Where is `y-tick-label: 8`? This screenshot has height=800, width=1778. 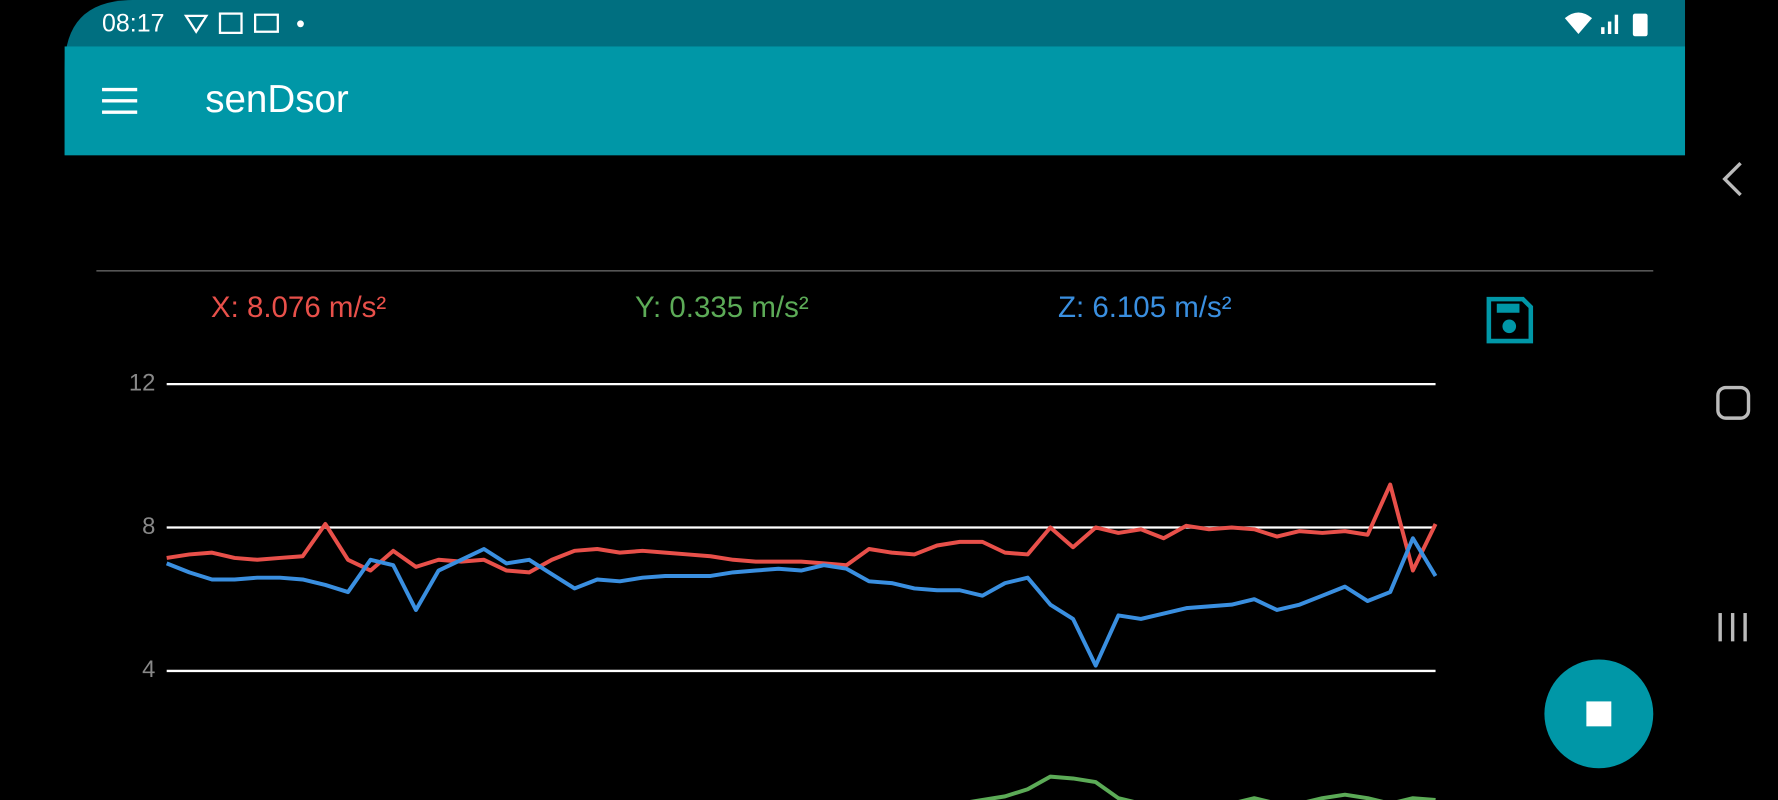
y-tick-label: 8 is located at coordinates (148, 526).